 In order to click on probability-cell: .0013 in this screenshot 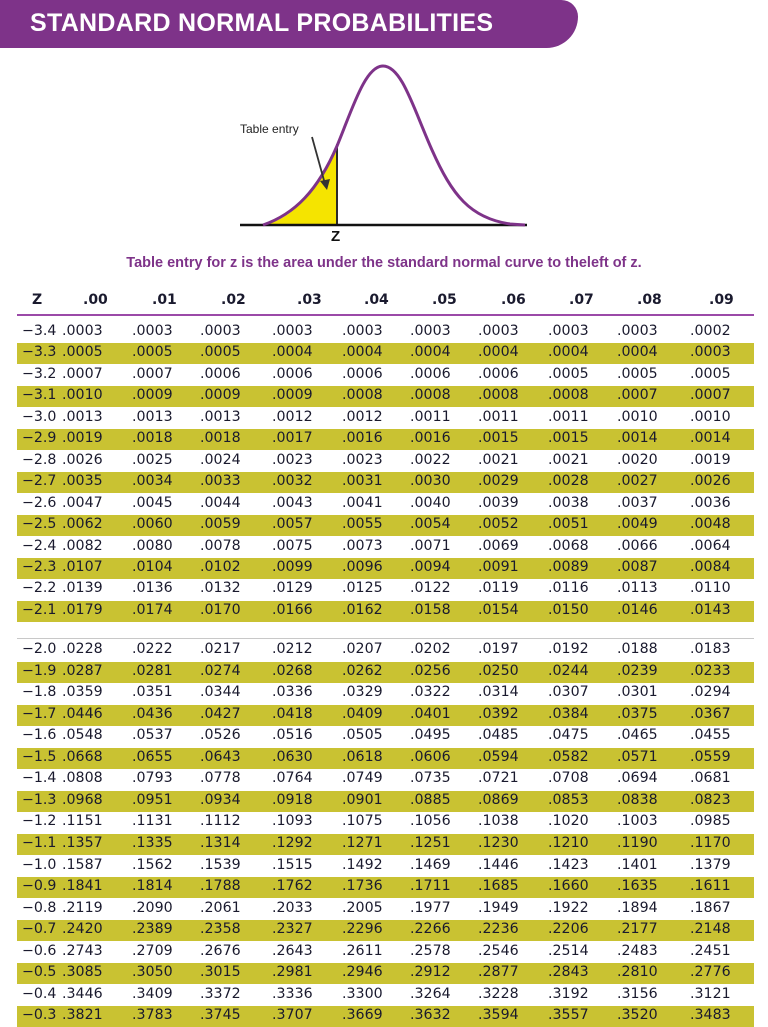, I will do `click(220, 417)`.